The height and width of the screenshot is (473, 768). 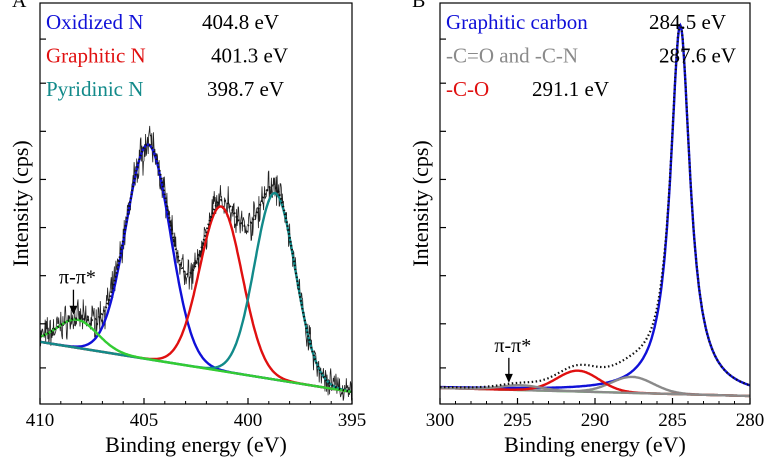 I want to click on legend-entry-name: Oxidized N, so click(x=94, y=22).